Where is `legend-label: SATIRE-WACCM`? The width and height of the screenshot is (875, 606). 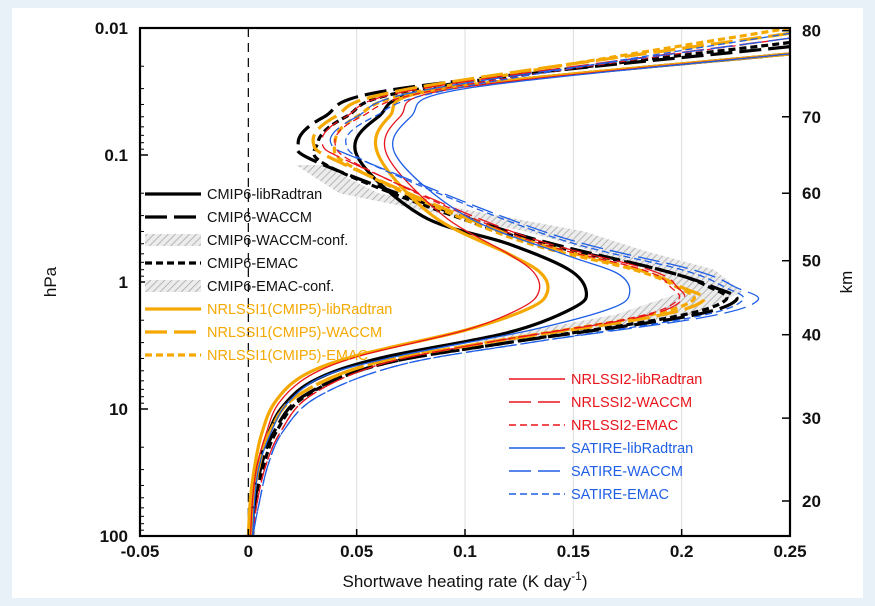 legend-label: SATIRE-WACCM is located at coordinates (627, 472).